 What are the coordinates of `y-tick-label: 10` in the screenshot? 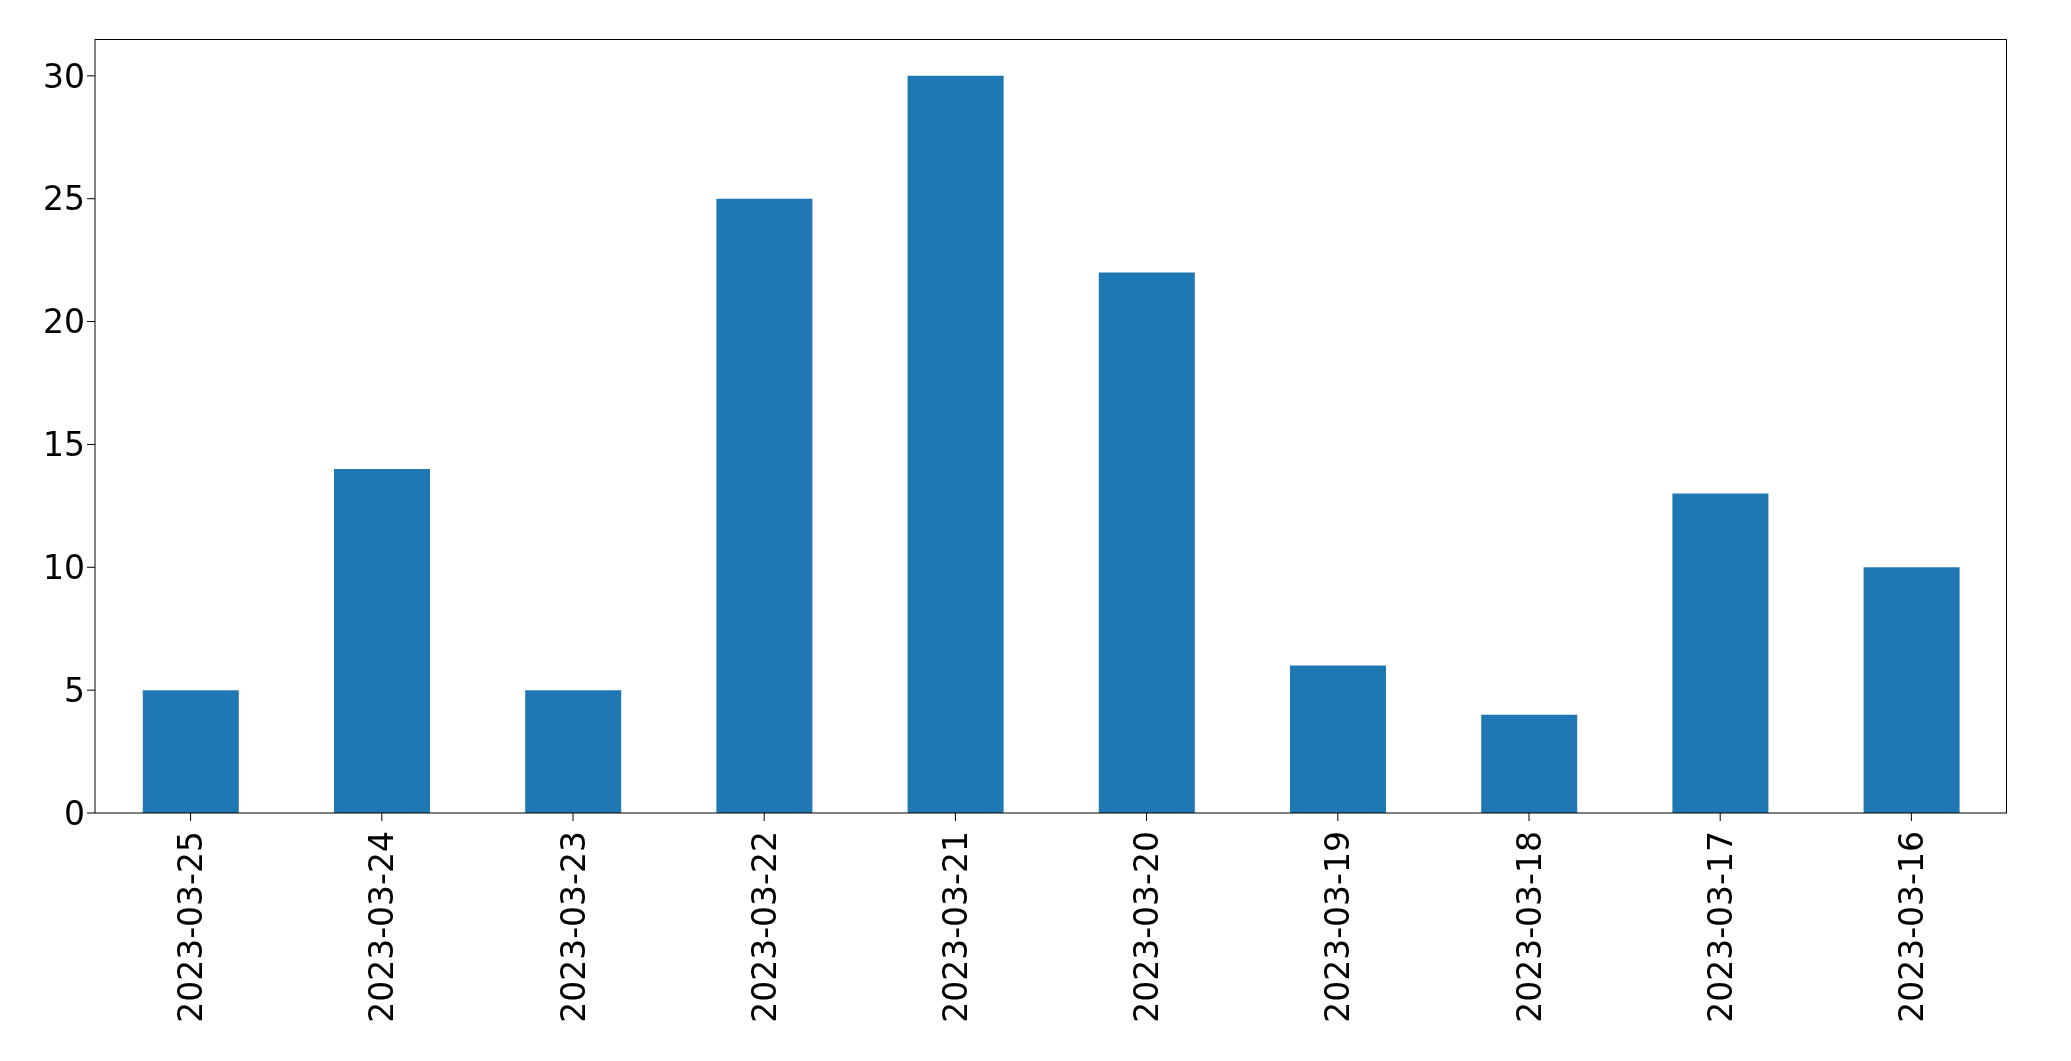 It's located at (64, 567).